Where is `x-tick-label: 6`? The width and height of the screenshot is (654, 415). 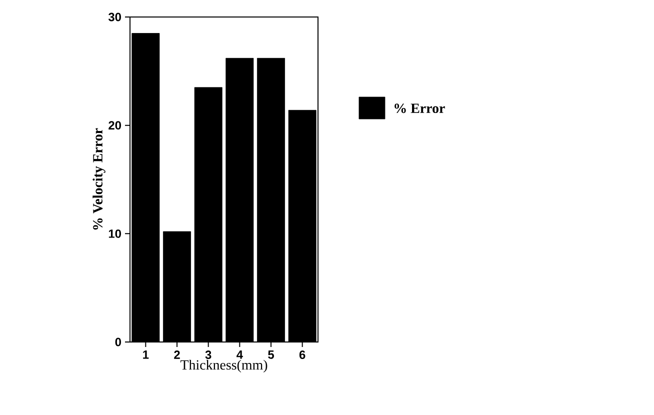 x-tick-label: 6 is located at coordinates (302, 354).